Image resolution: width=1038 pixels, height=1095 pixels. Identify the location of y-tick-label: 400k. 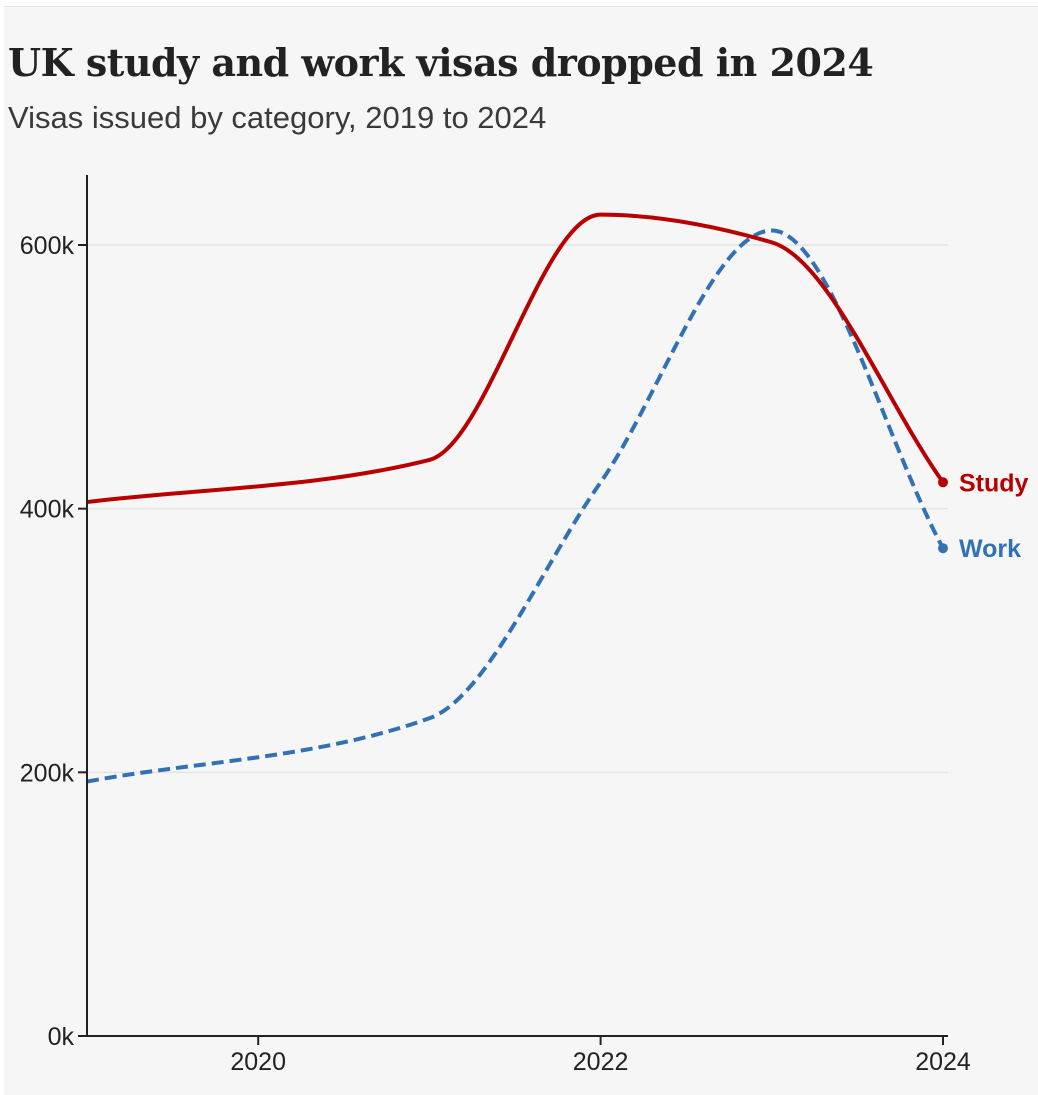
(47, 510).